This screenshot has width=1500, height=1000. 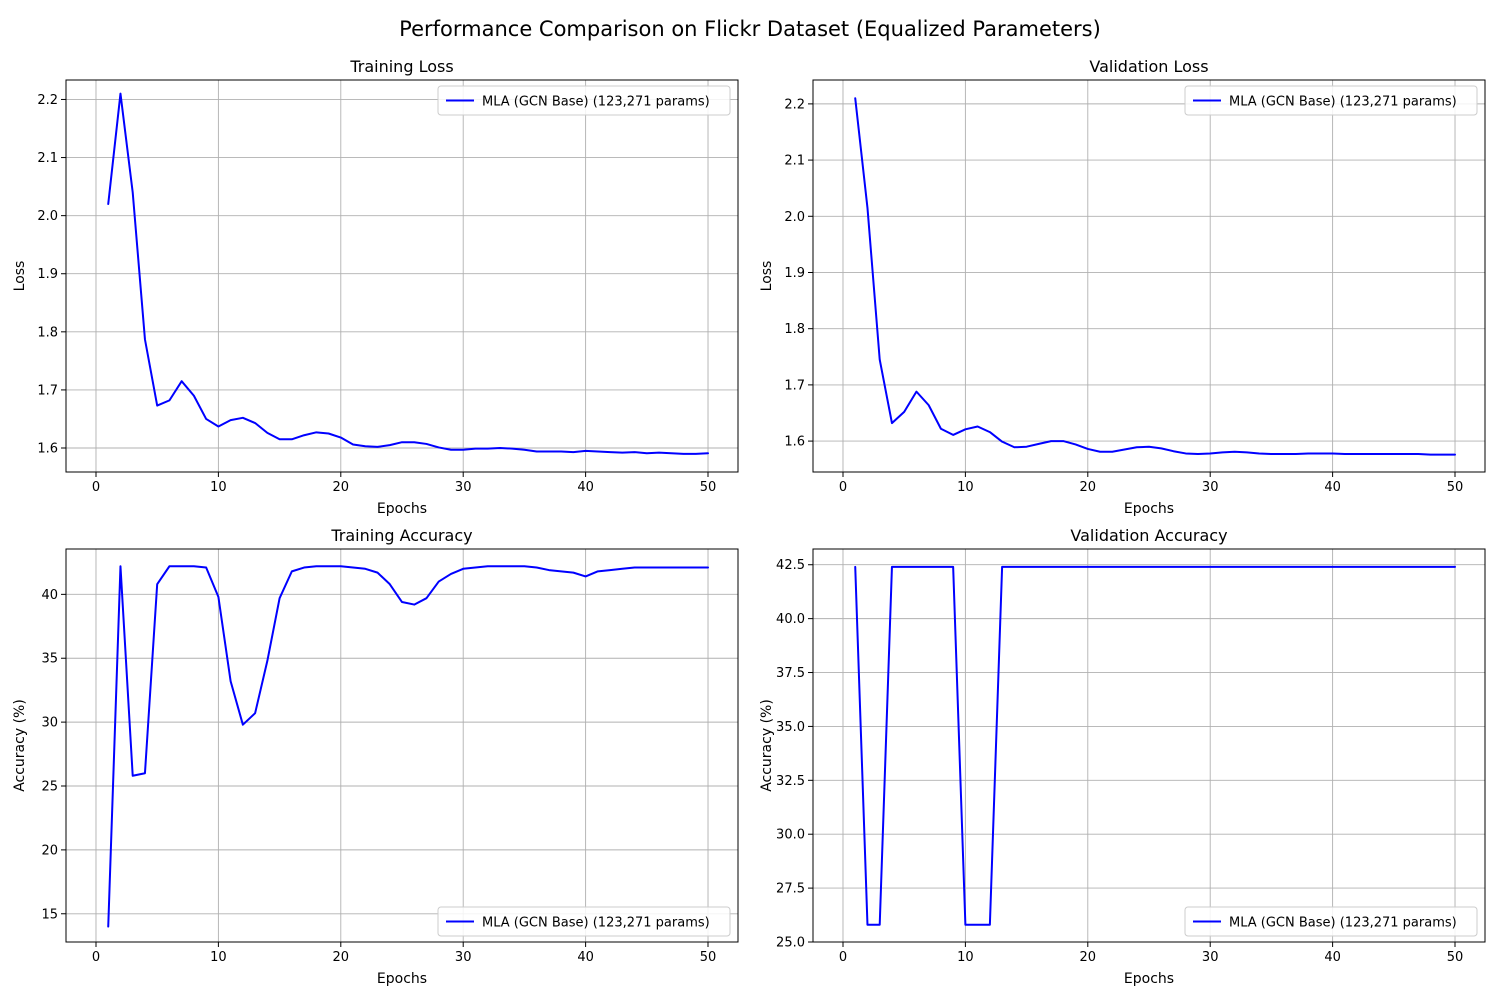 I want to click on y-axis-label: Accuracy (%), so click(x=767, y=745).